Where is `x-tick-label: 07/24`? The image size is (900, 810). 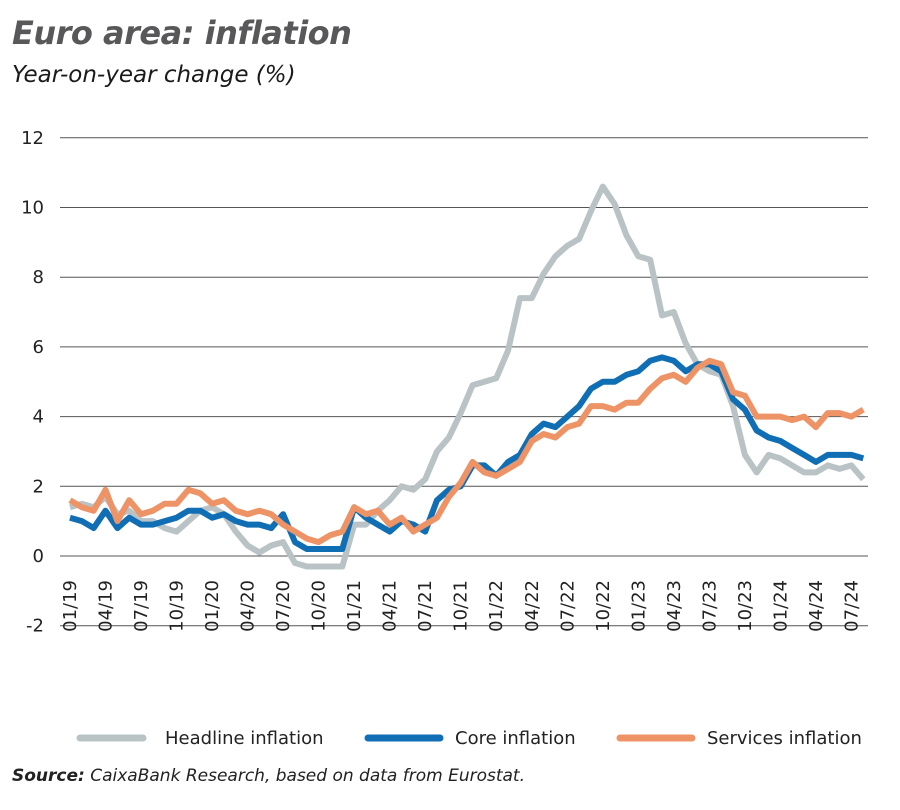 x-tick-label: 07/24 is located at coordinates (851, 606).